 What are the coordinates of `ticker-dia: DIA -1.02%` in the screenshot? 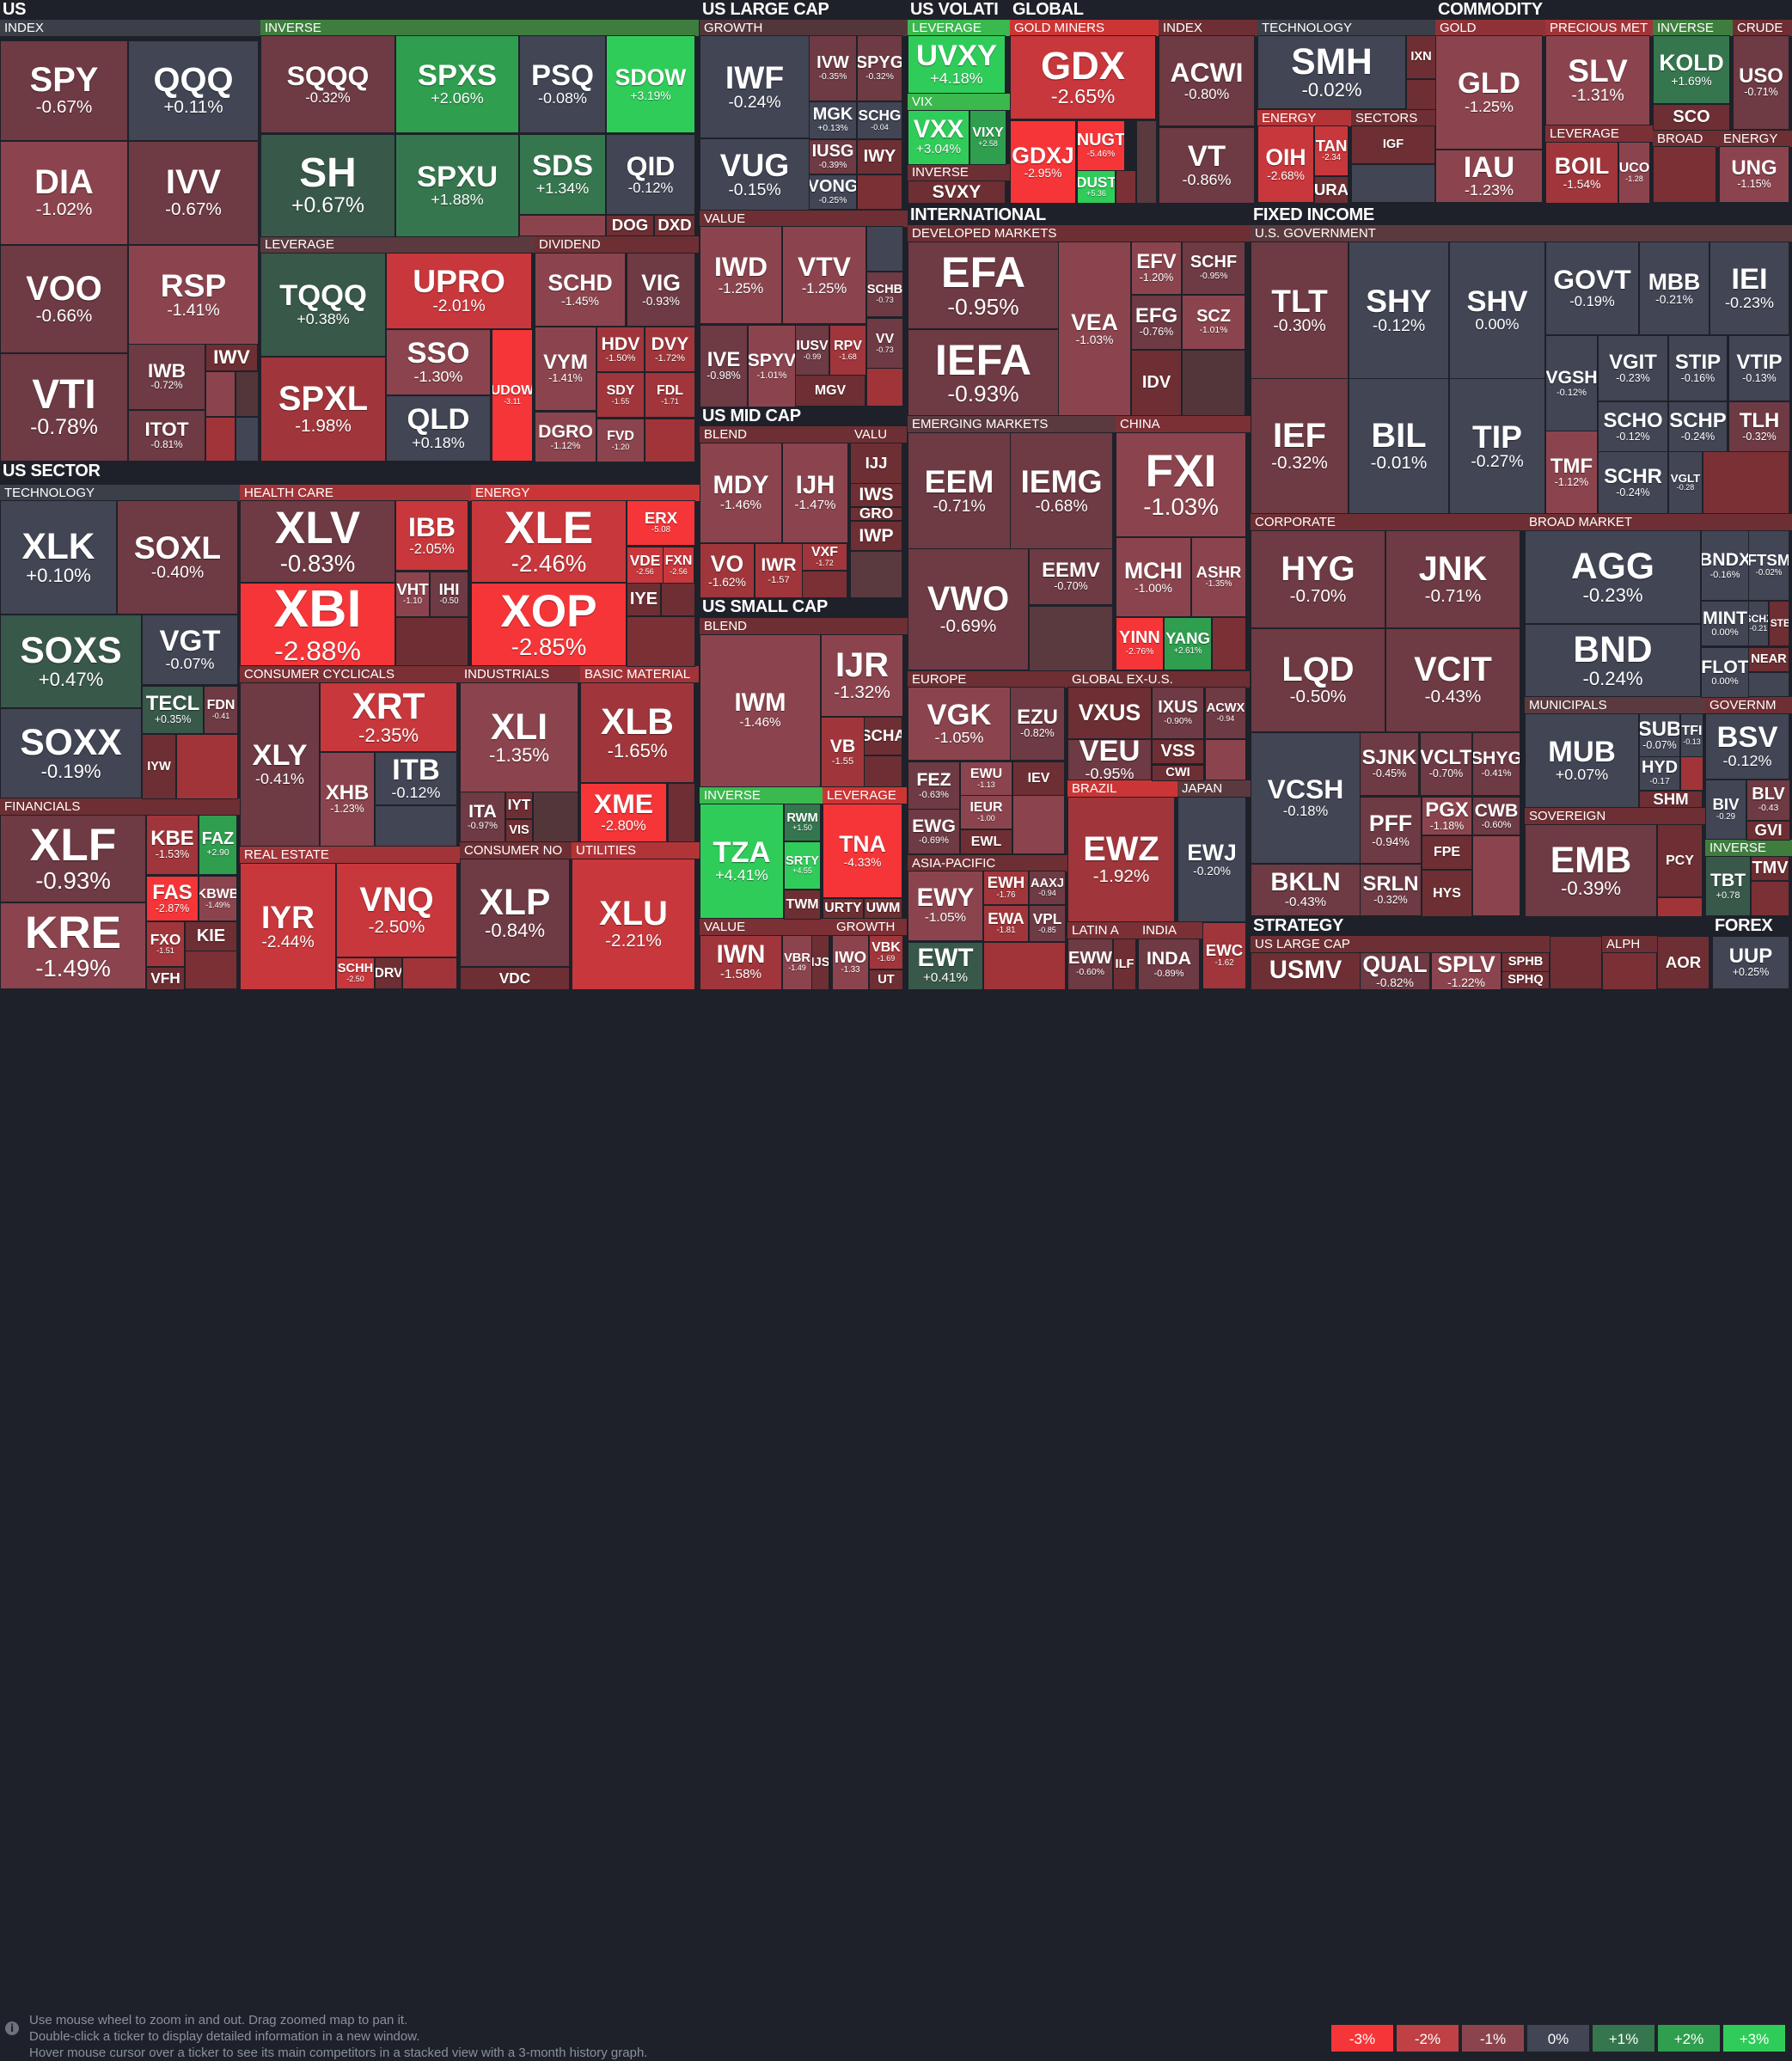 It's located at (64, 193).